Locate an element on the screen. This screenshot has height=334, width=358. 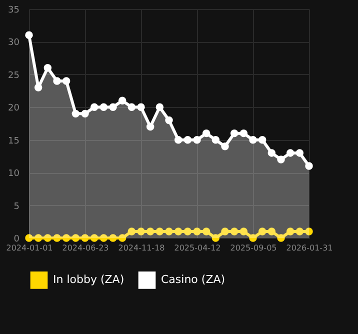
y-tick-label: 35 is located at coordinates (14, 11).